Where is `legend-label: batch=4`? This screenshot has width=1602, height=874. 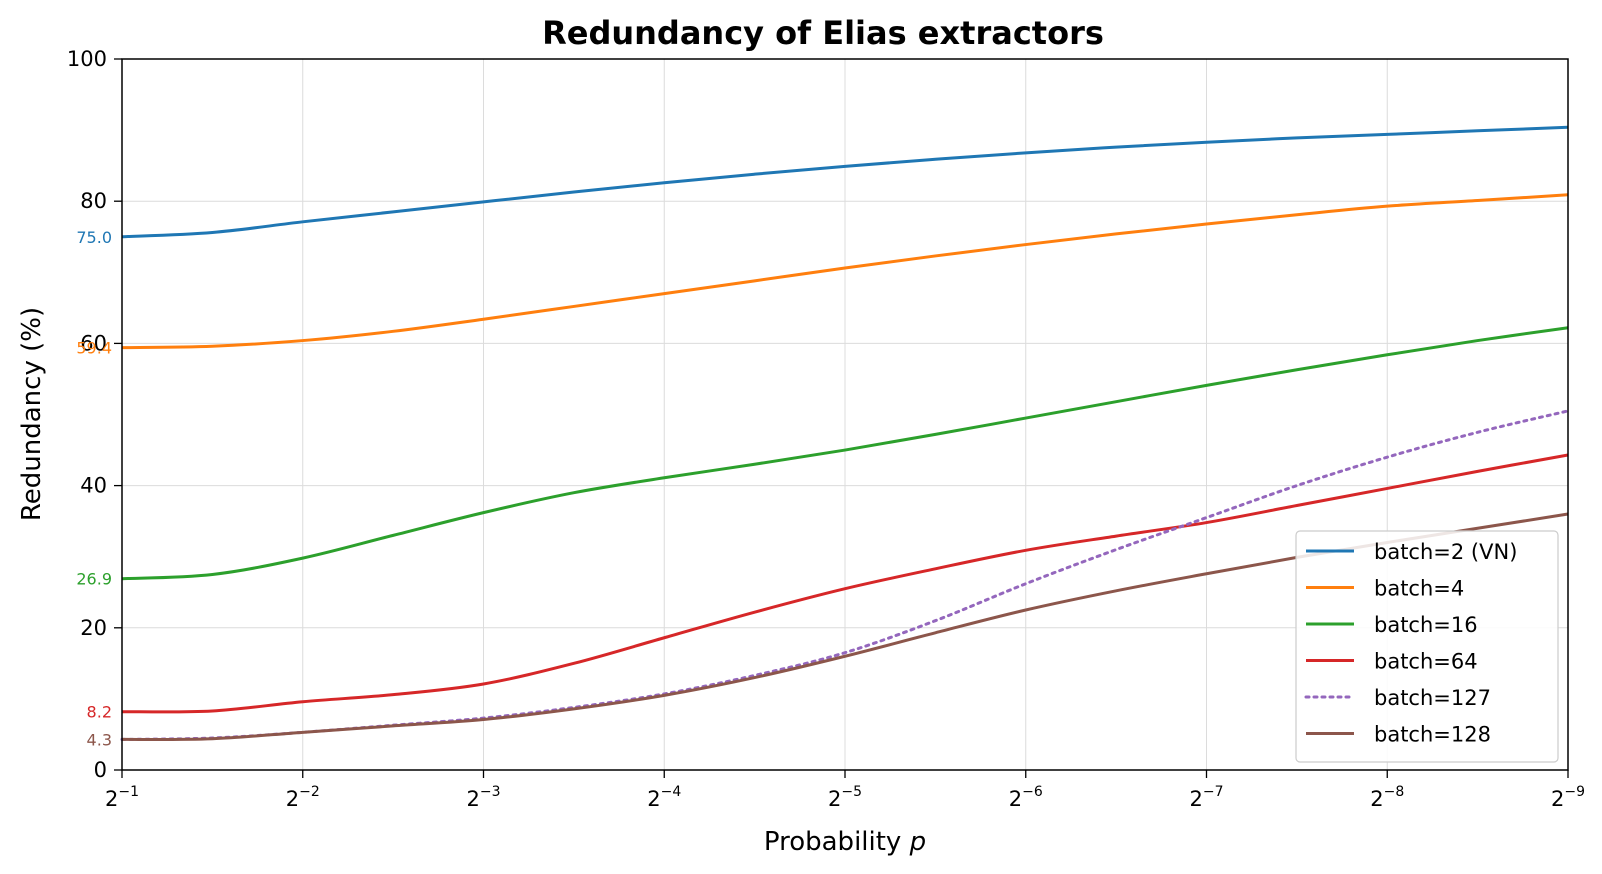 legend-label: batch=4 is located at coordinates (1419, 589).